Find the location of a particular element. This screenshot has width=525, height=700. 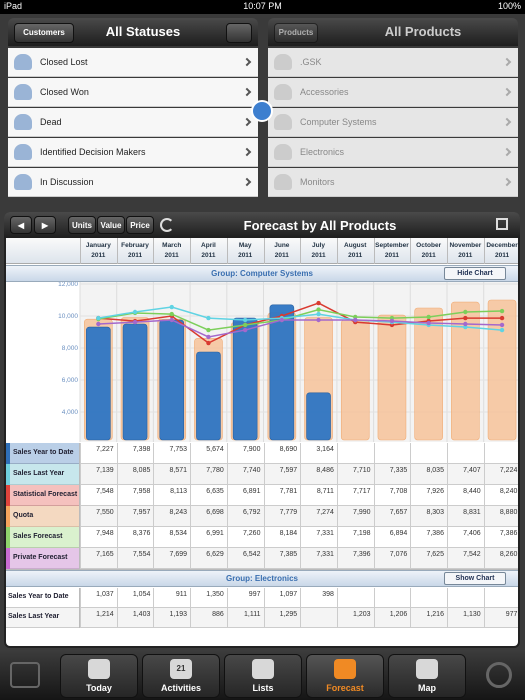

row-label: Monitors is located at coordinates (317, 182).